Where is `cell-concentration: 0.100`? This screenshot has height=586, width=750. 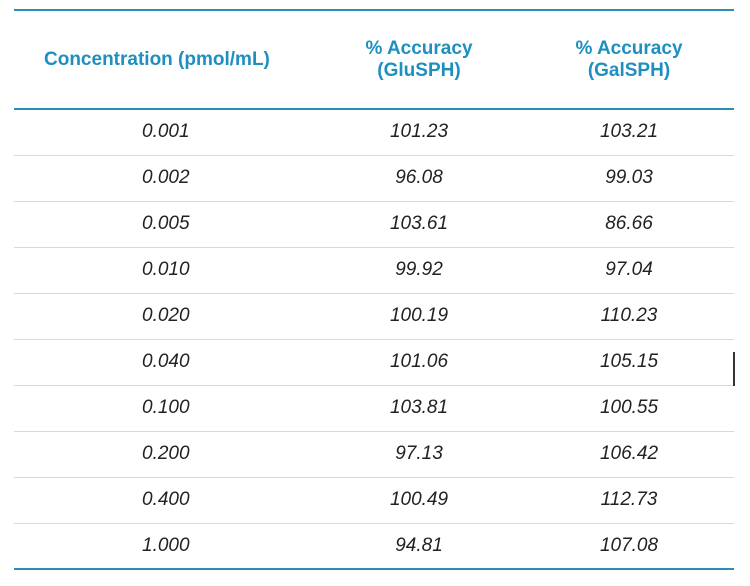 cell-concentration: 0.100 is located at coordinates (166, 407).